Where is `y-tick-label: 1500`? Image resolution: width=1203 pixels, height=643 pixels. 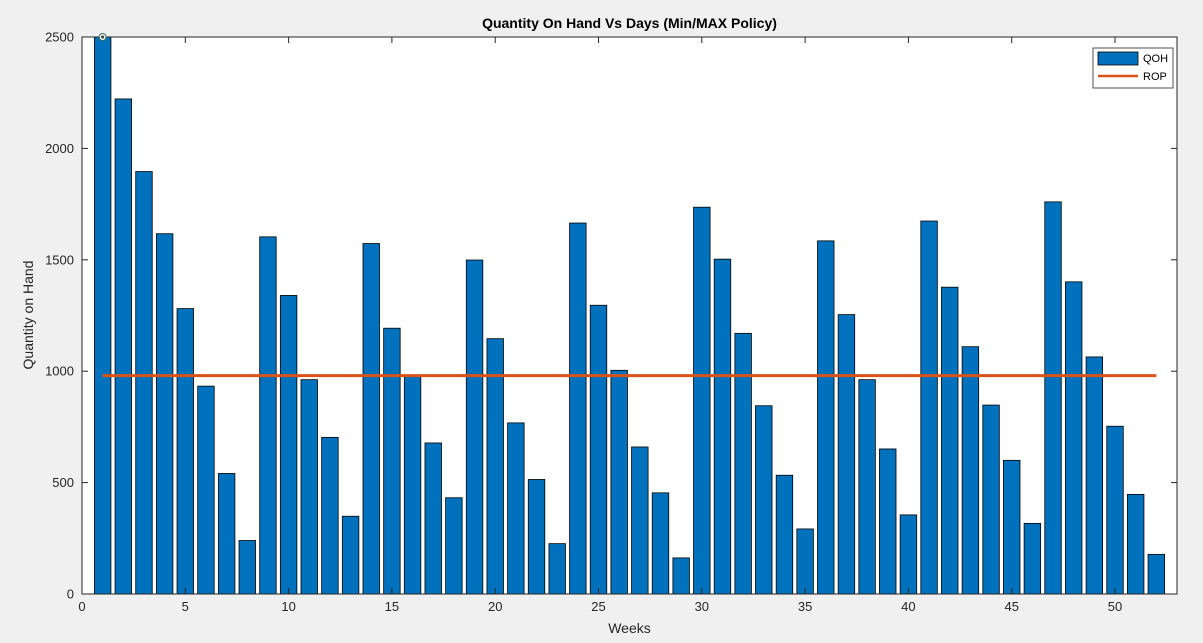
y-tick-label: 1500 is located at coordinates (59, 259).